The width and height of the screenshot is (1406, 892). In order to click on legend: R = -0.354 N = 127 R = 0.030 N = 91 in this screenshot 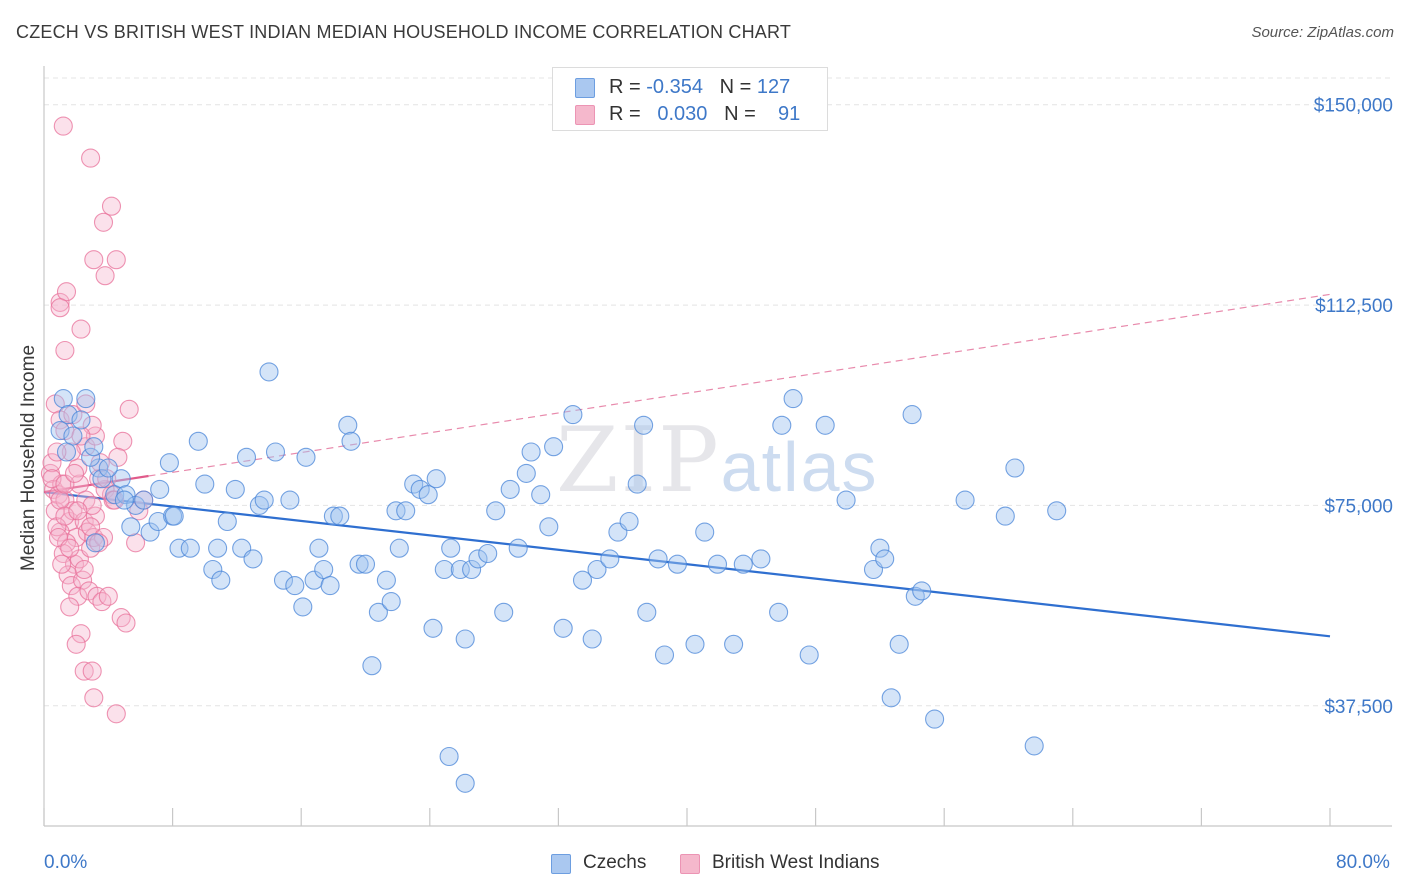, I will do `click(690, 99)`.